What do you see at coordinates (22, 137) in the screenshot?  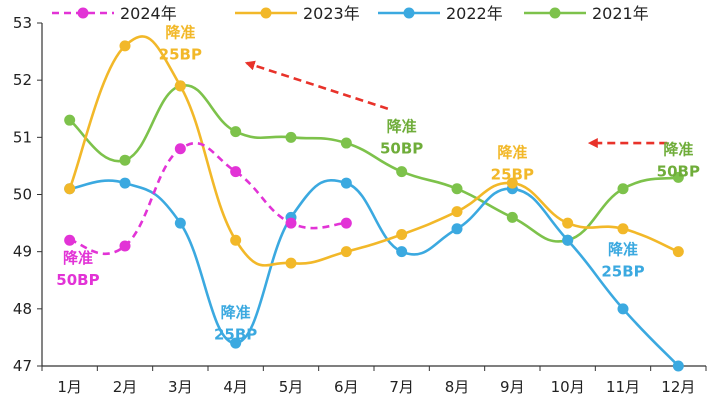 I see `y-tick-label: 51` at bounding box center [22, 137].